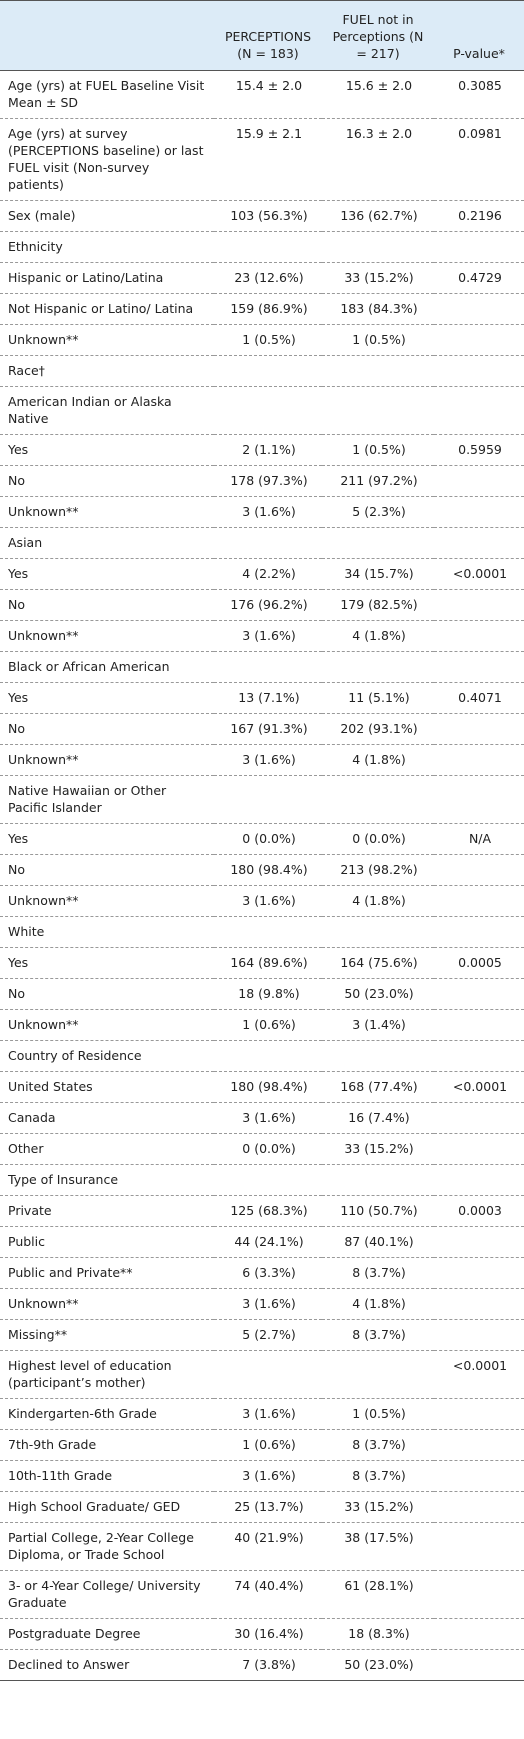  What do you see at coordinates (378, 512) in the screenshot?
I see `value-cell: 5 (2.3%)` at bounding box center [378, 512].